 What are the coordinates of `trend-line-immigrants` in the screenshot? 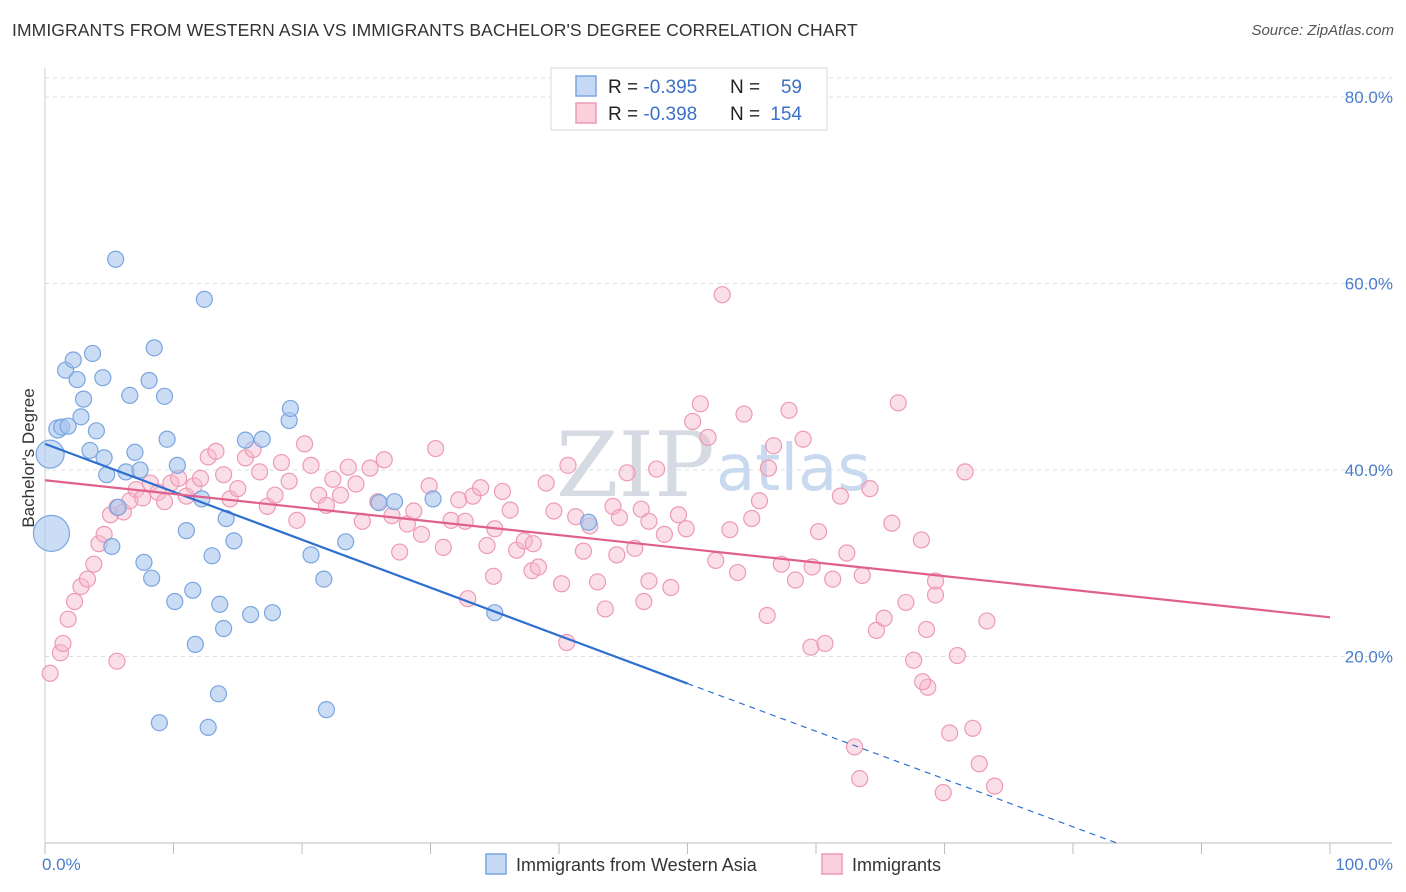 It's located at (687, 549).